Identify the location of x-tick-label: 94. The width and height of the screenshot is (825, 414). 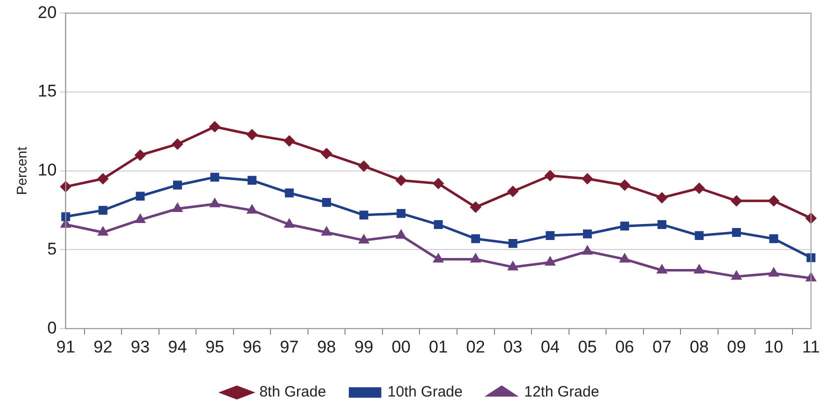
(177, 346).